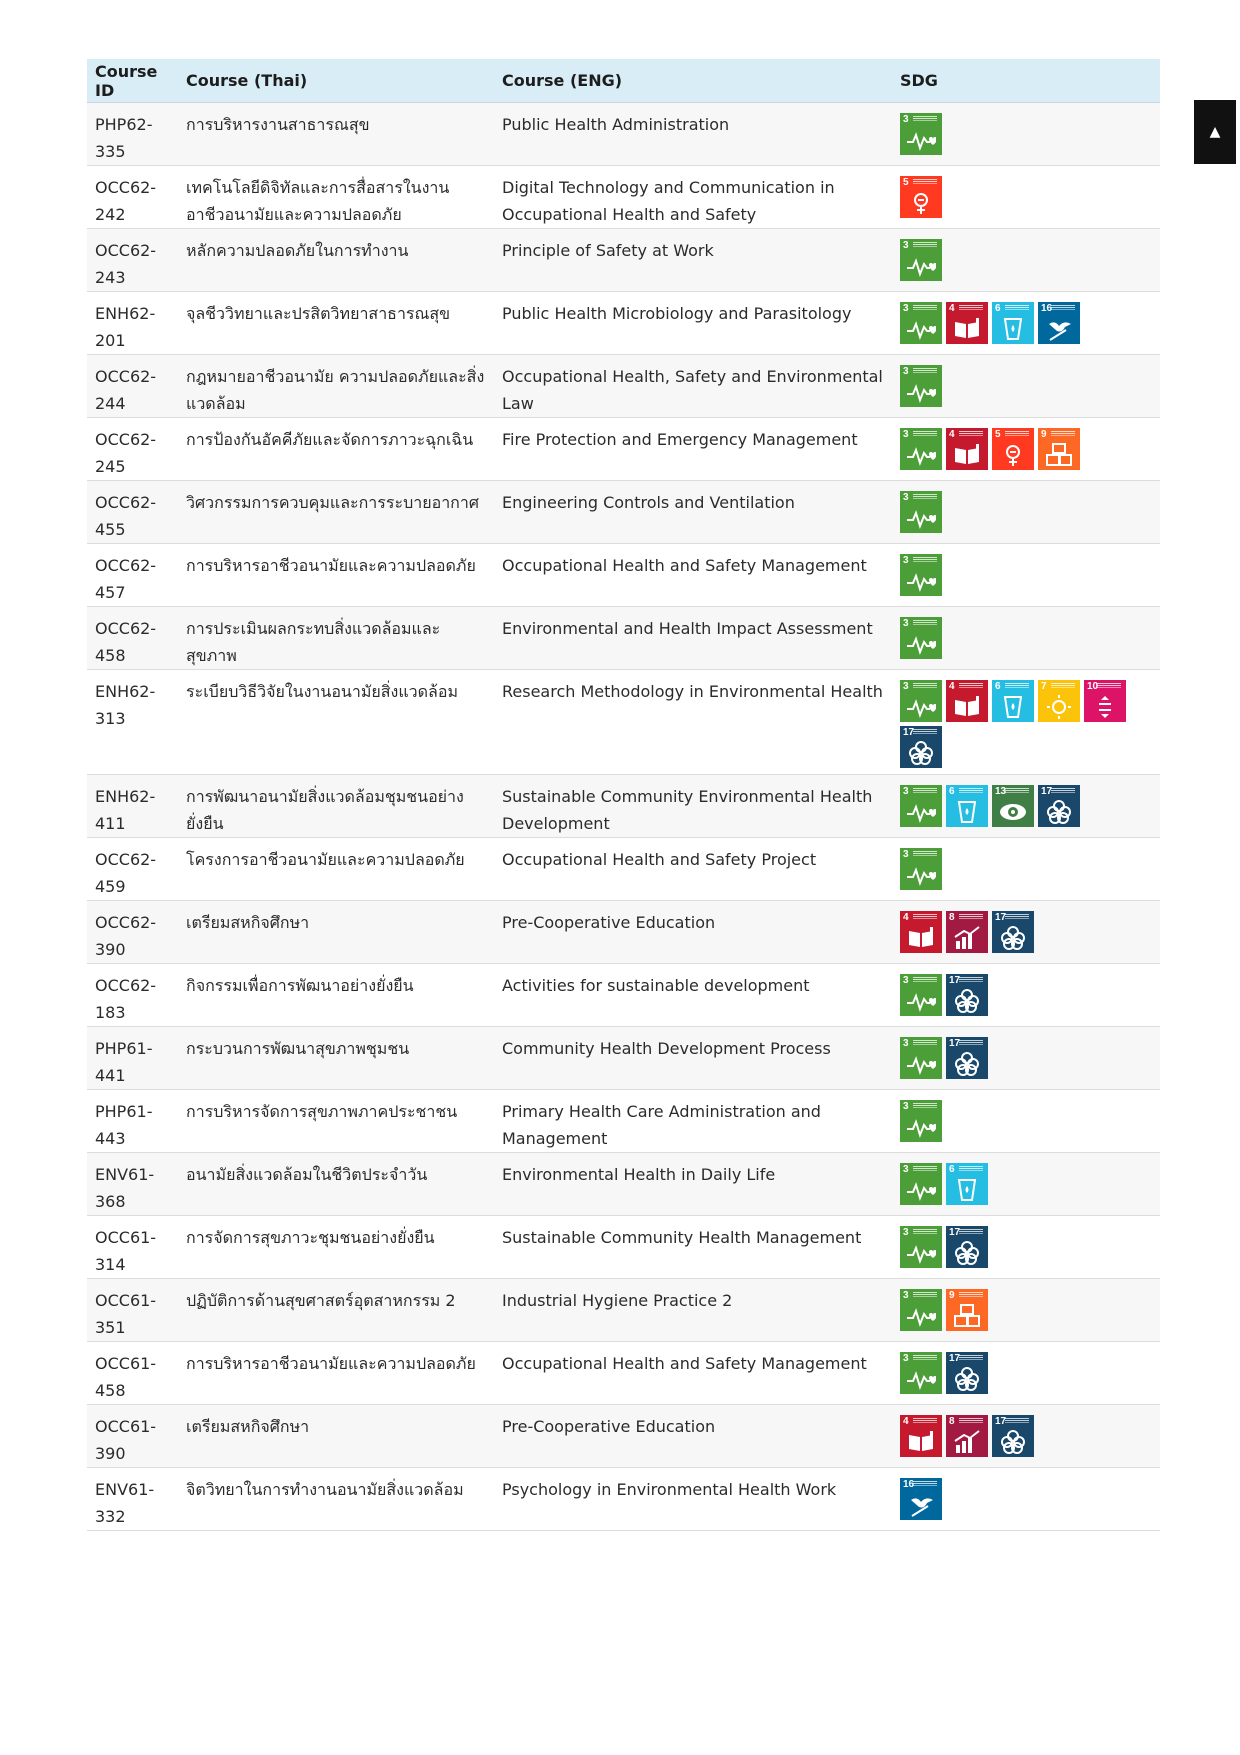 The width and height of the screenshot is (1240, 1755). What do you see at coordinates (336, 512) in the screenshot?
I see `course-thai-cell: วิศวกรรมการควบคุมและการระบายอากาศ` at bounding box center [336, 512].